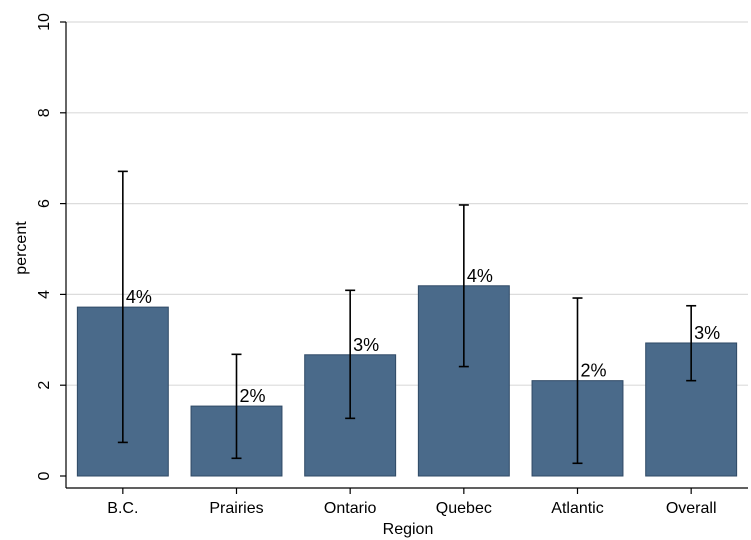  What do you see at coordinates (577, 508) in the screenshot?
I see `x-tick-label: Atlantic` at bounding box center [577, 508].